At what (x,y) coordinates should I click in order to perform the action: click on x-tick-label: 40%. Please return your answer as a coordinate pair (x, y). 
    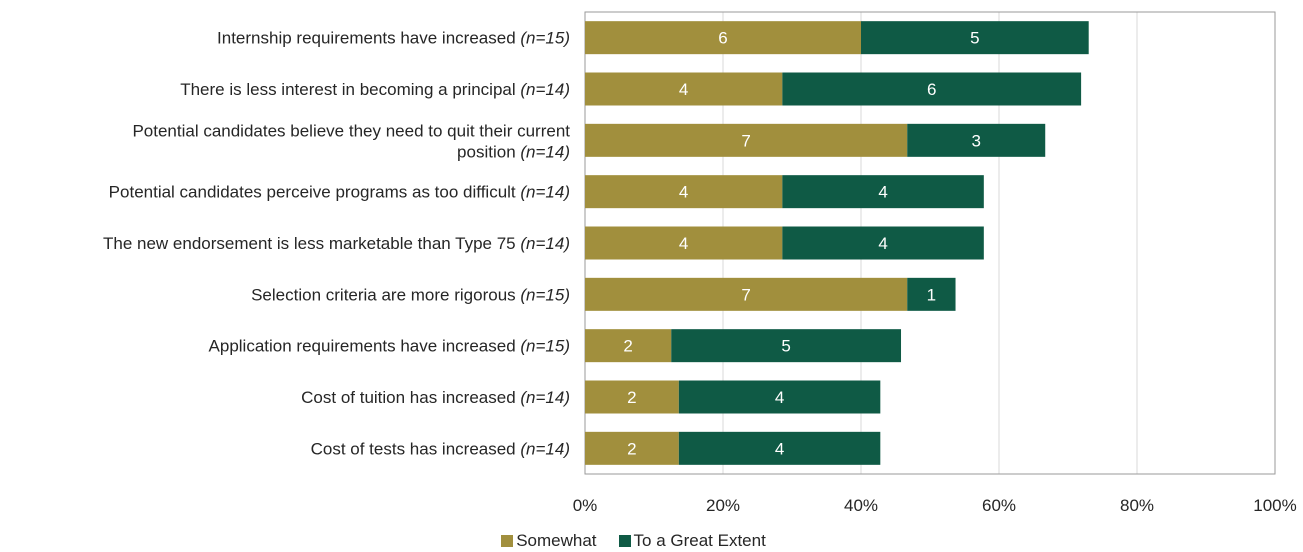
    Looking at the image, I should click on (861, 505).